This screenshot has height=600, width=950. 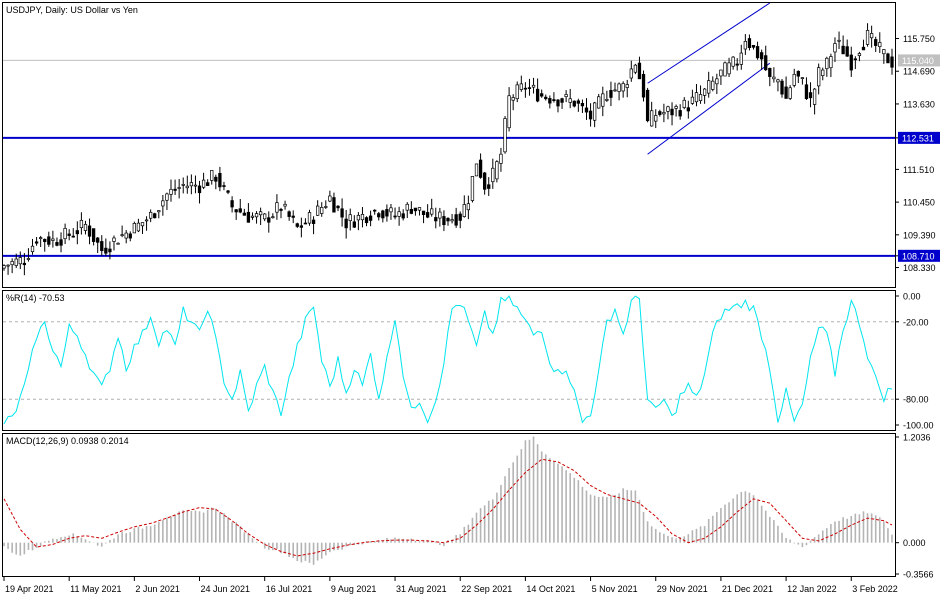 What do you see at coordinates (72, 10) in the screenshot?
I see `chart-title: USDJPY, Daily: US Dollar vs Yen` at bounding box center [72, 10].